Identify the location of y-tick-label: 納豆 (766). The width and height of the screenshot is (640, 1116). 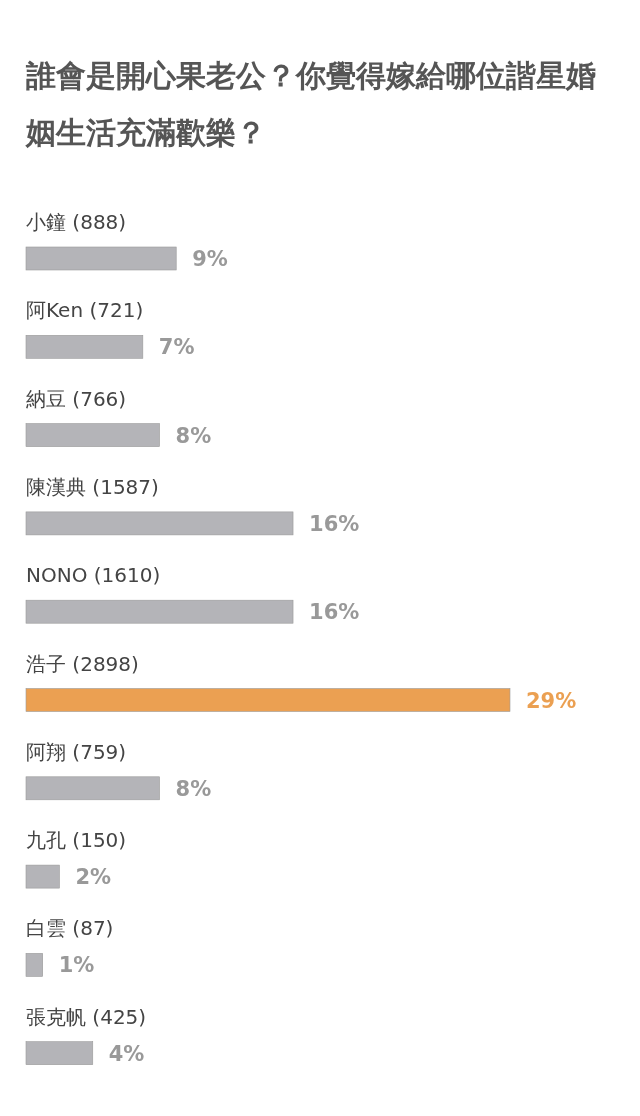
(76, 398).